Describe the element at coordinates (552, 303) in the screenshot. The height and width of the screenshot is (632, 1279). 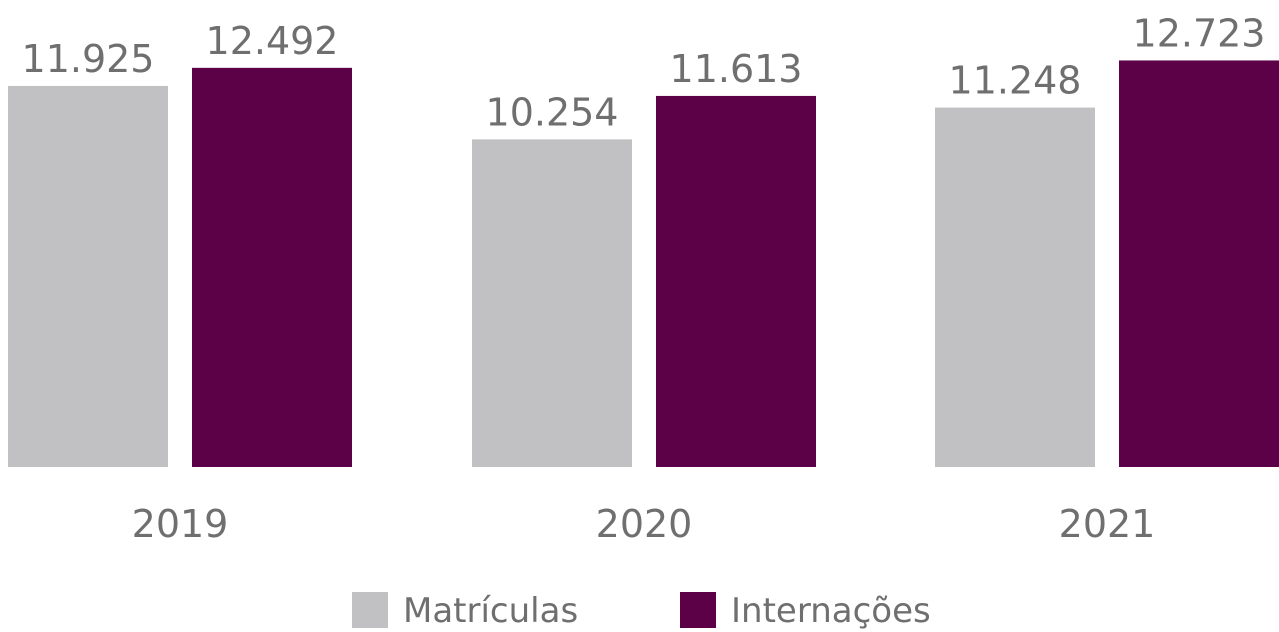
I see `bar-matriculas-2020` at that location.